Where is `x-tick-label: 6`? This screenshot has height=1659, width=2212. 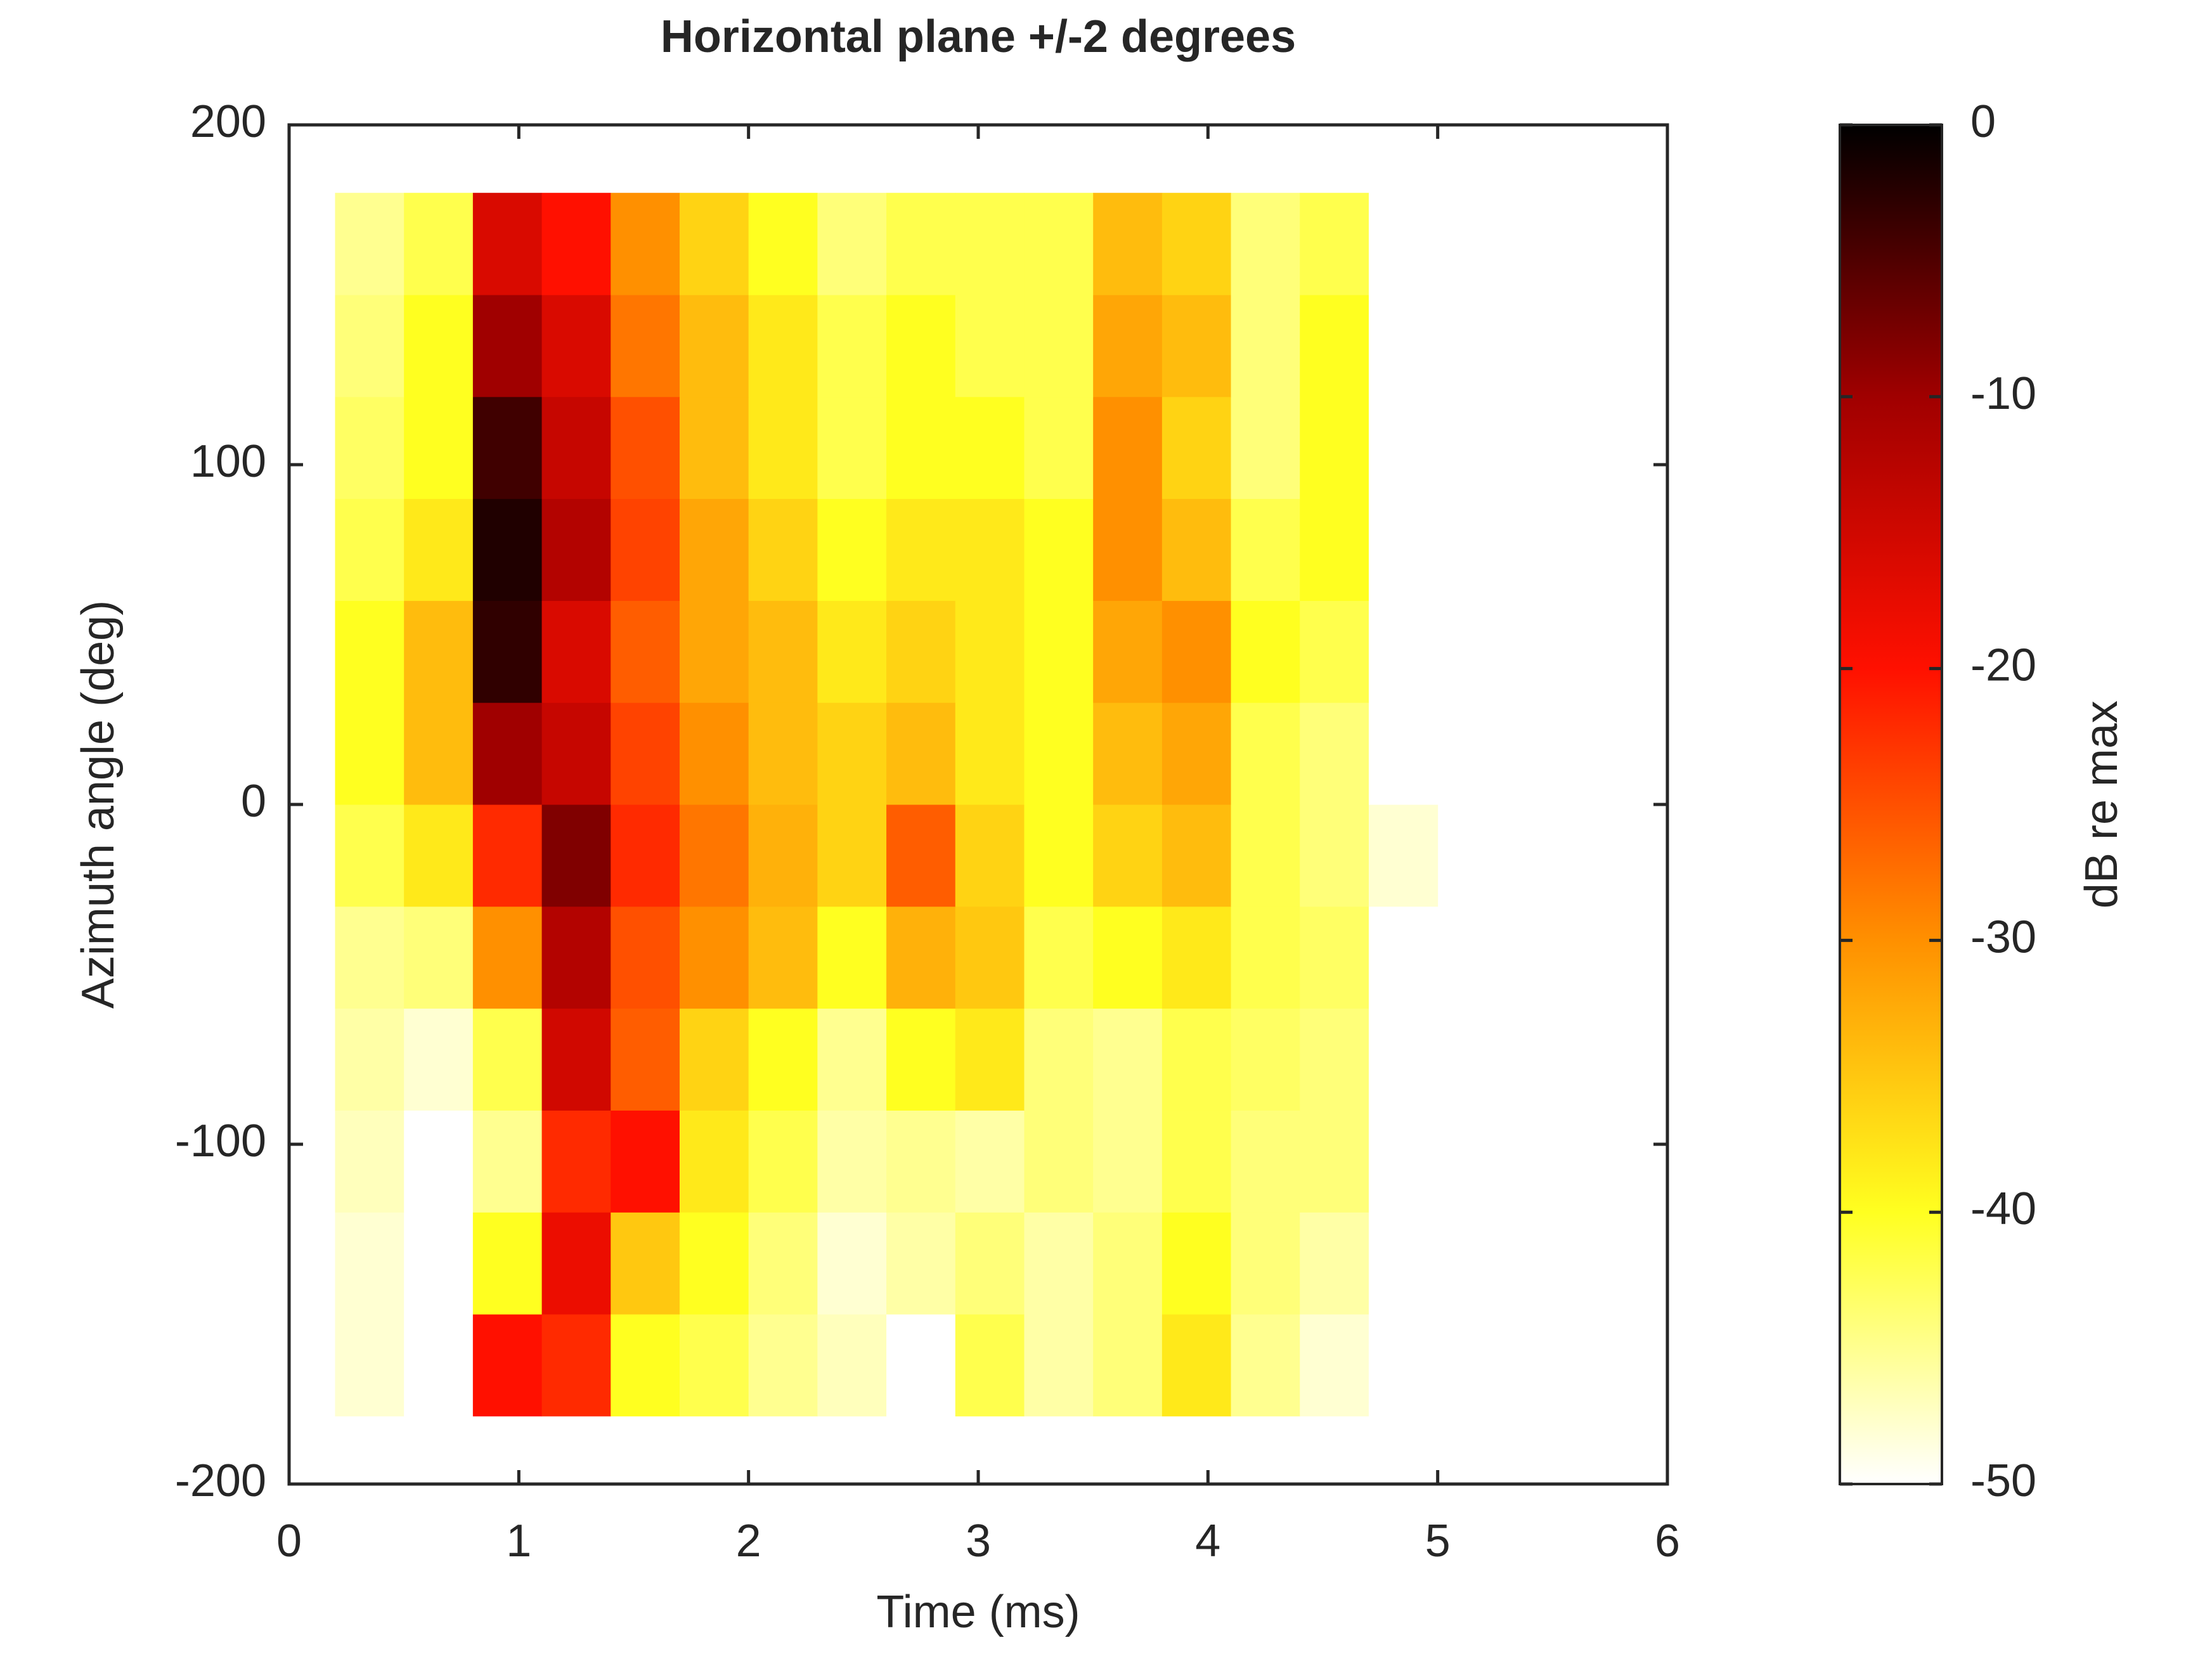
x-tick-label: 6 is located at coordinates (1667, 1541).